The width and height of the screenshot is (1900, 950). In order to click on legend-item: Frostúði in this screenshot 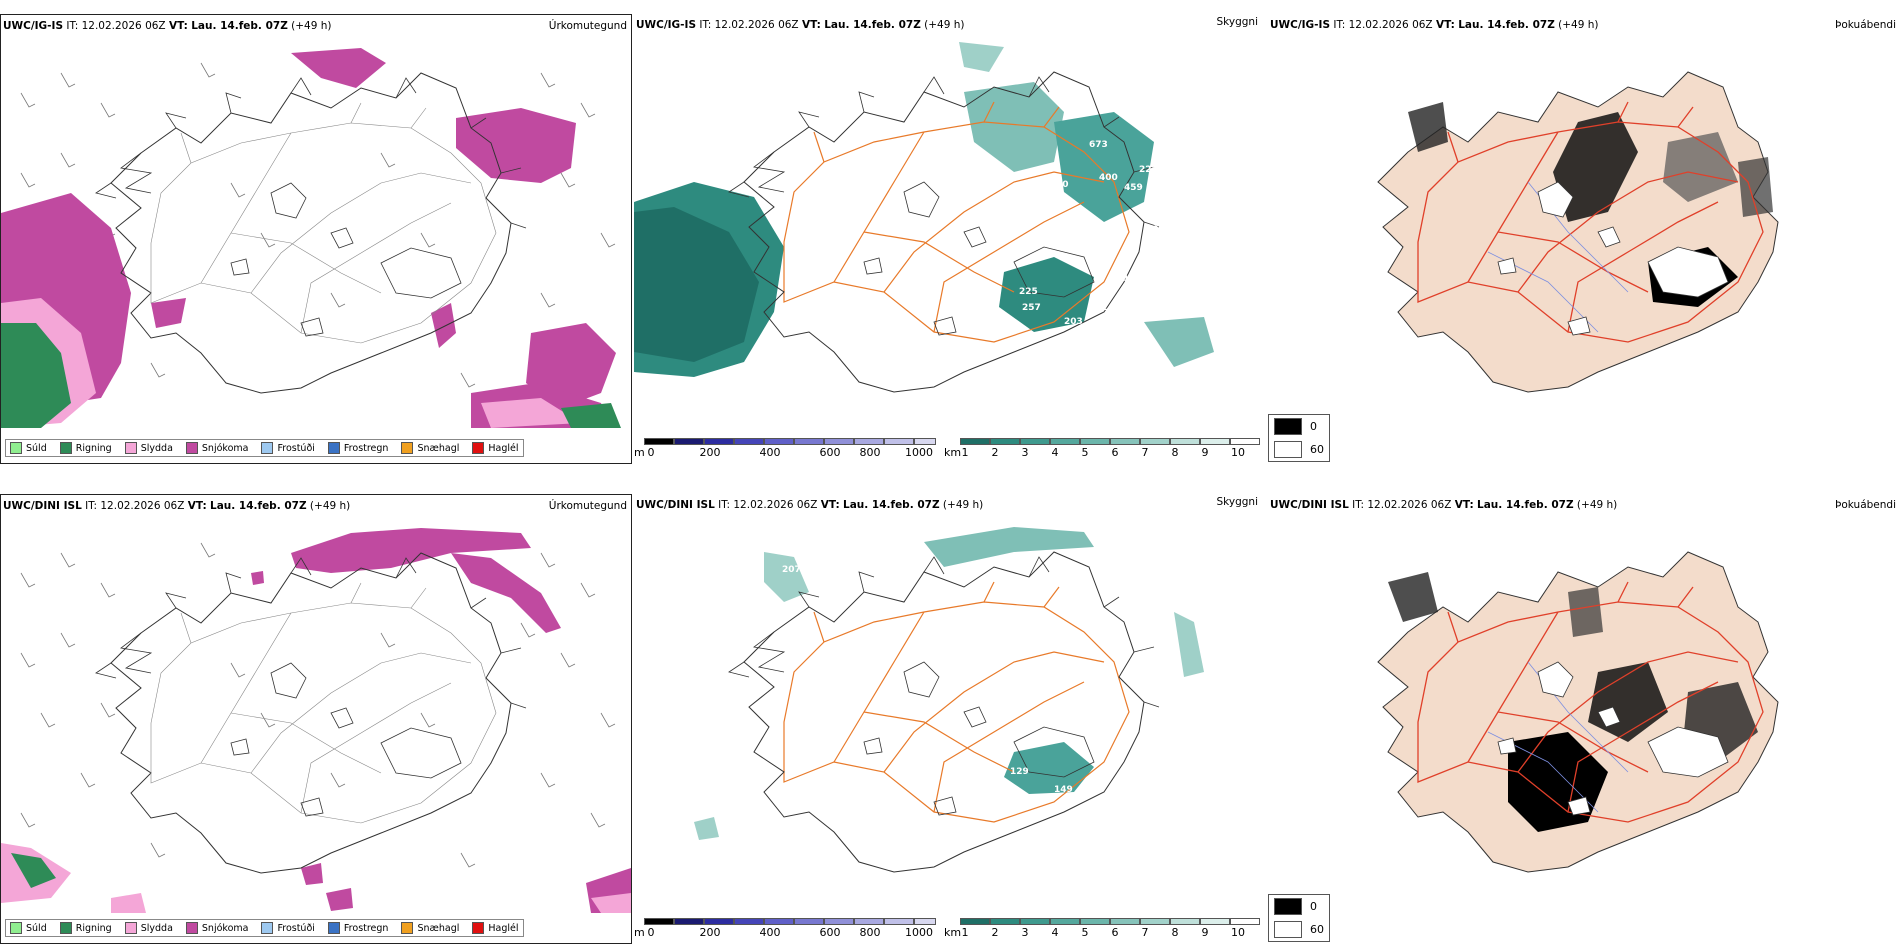, I will do `click(288, 448)`.